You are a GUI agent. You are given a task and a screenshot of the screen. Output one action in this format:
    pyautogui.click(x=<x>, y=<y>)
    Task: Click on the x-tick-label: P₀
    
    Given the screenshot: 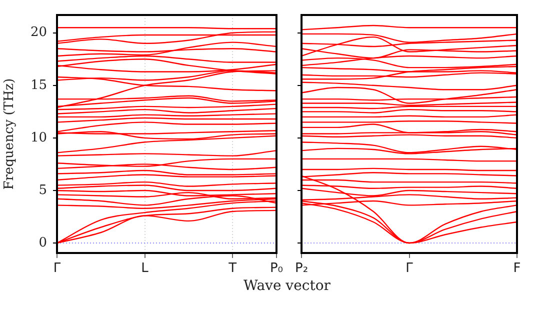 What is the action you would take?
    pyautogui.click(x=277, y=268)
    